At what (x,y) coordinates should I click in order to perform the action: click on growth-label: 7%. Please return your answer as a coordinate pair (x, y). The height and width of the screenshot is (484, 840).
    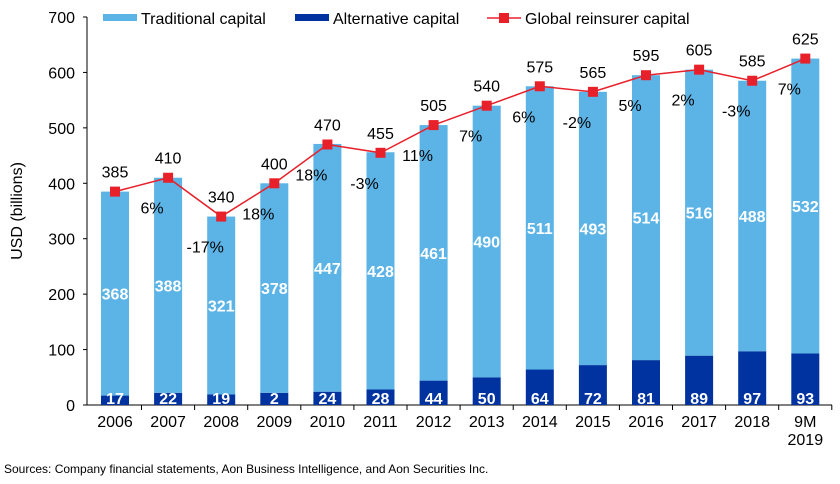
    Looking at the image, I should click on (789, 90).